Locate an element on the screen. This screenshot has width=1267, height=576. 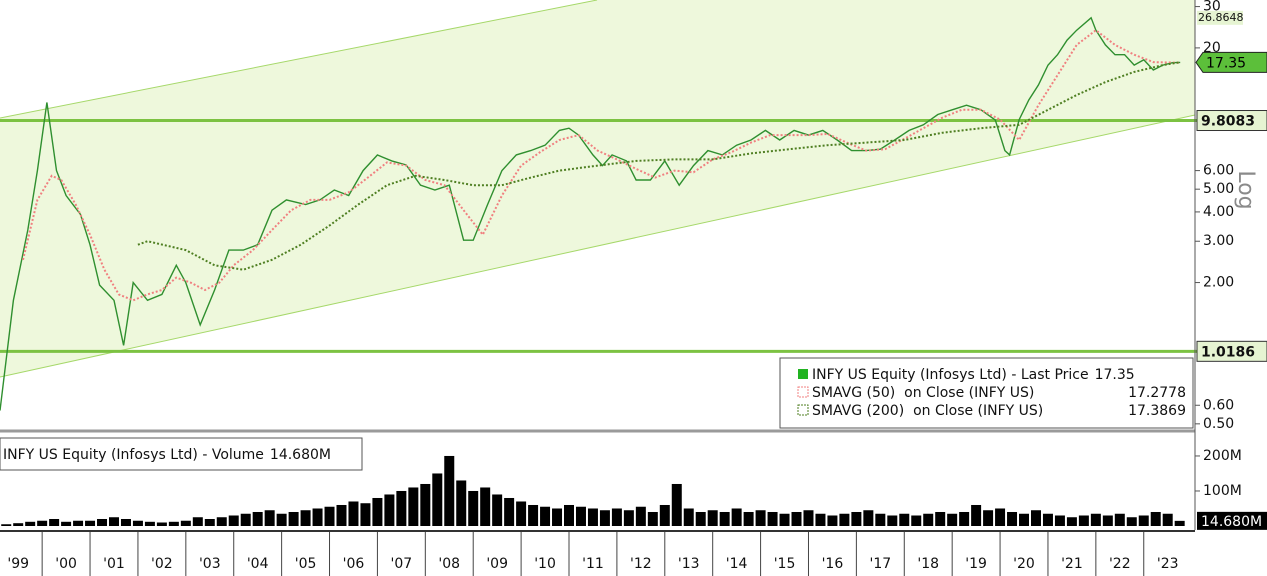
high-label-box is located at coordinates (1220, 17).